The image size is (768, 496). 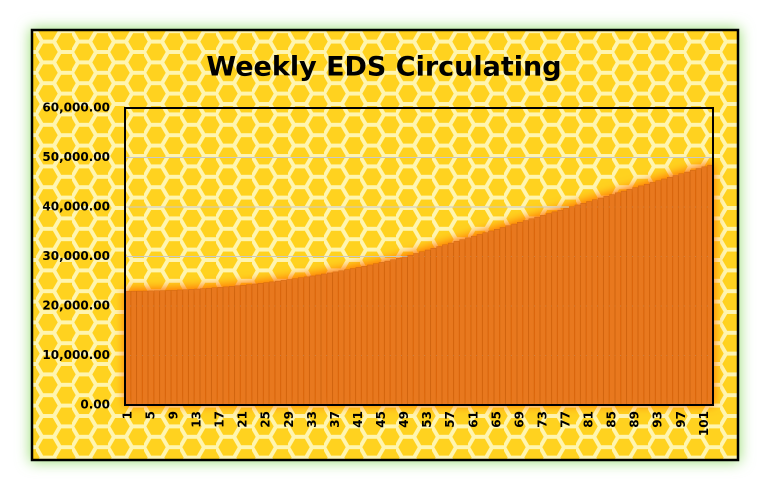 What do you see at coordinates (681, 419) in the screenshot?
I see `x-tick-label: 97` at bounding box center [681, 419].